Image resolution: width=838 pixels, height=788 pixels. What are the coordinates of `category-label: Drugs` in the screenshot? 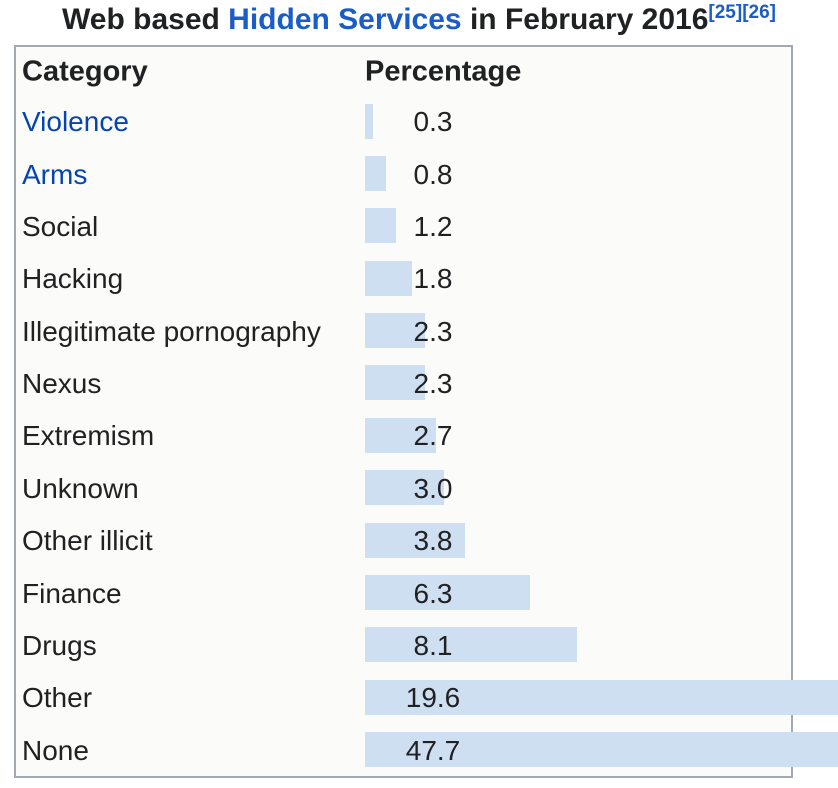 It's located at (59, 645).